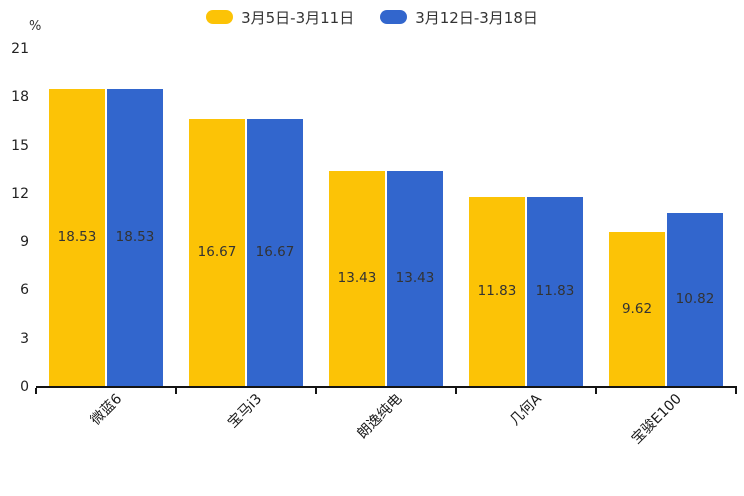  I want to click on legend-item: 3月5日-3月11日, so click(280, 17).